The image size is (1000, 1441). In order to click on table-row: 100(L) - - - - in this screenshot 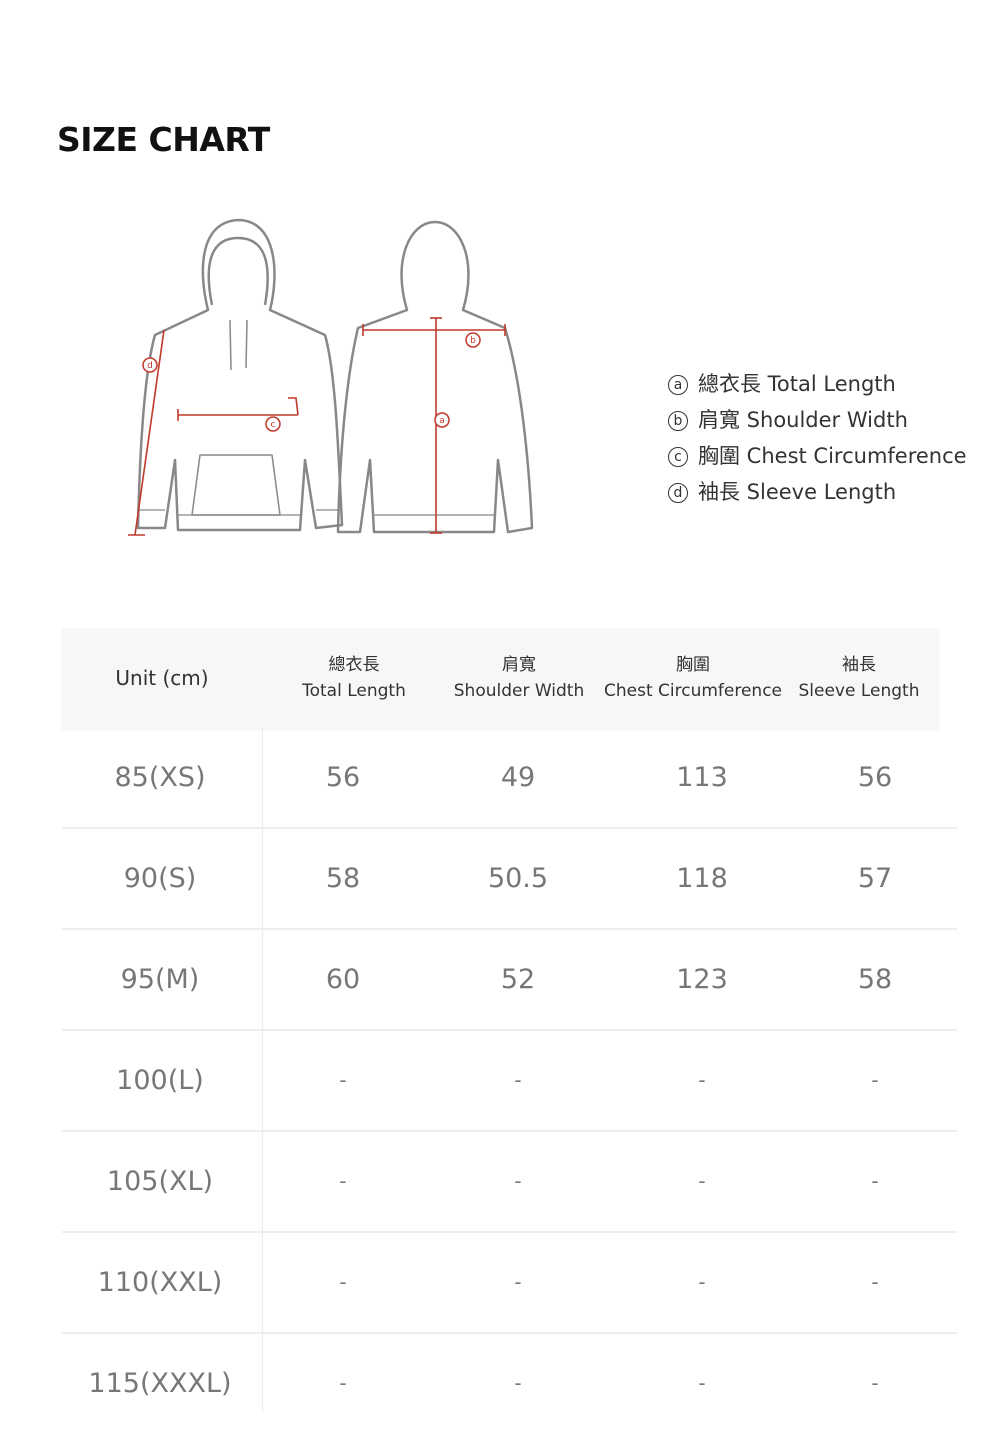, I will do `click(509, 1081)`.